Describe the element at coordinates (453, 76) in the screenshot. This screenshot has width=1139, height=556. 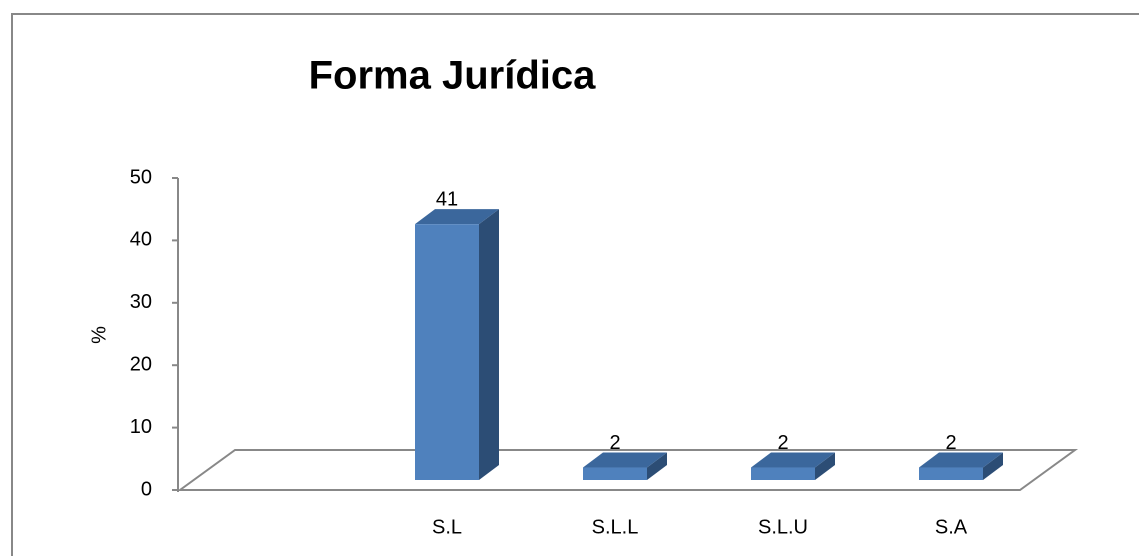
I see `chart-title: Forma Jurídica` at that location.